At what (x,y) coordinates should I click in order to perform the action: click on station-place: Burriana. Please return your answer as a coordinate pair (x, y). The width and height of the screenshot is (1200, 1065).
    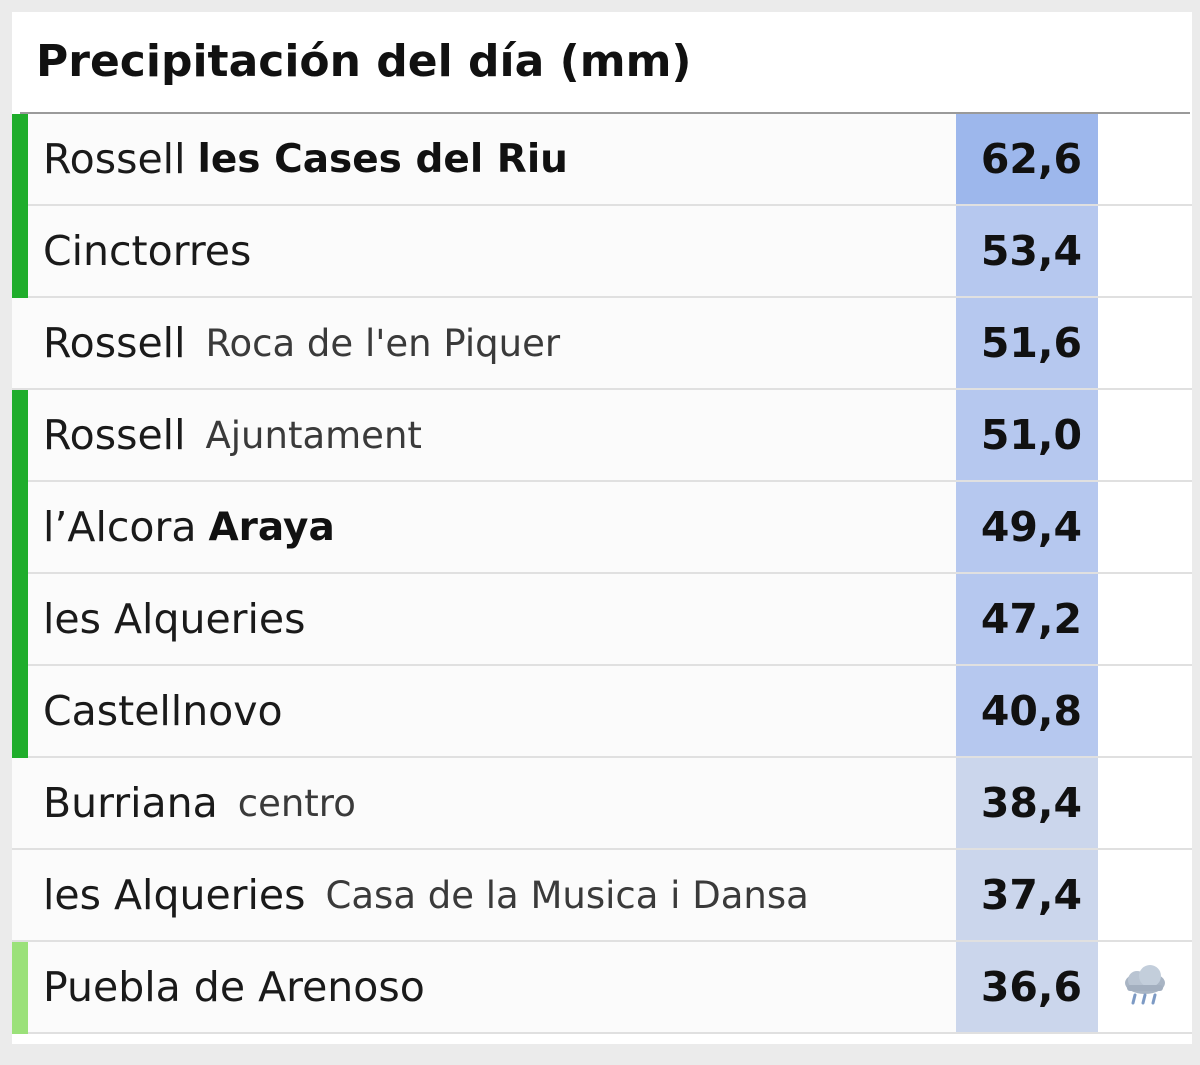
    Looking at the image, I should click on (130, 803).